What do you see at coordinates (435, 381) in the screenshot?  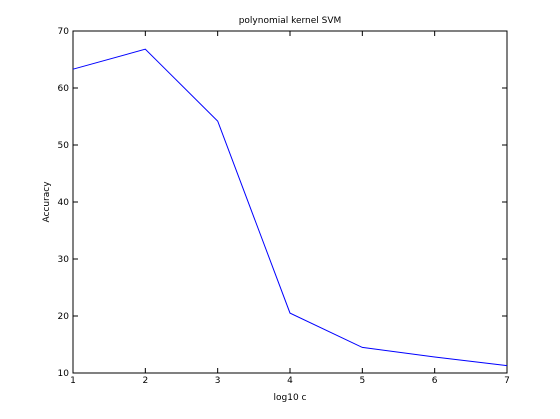 I see `x-tick-label: 6` at bounding box center [435, 381].